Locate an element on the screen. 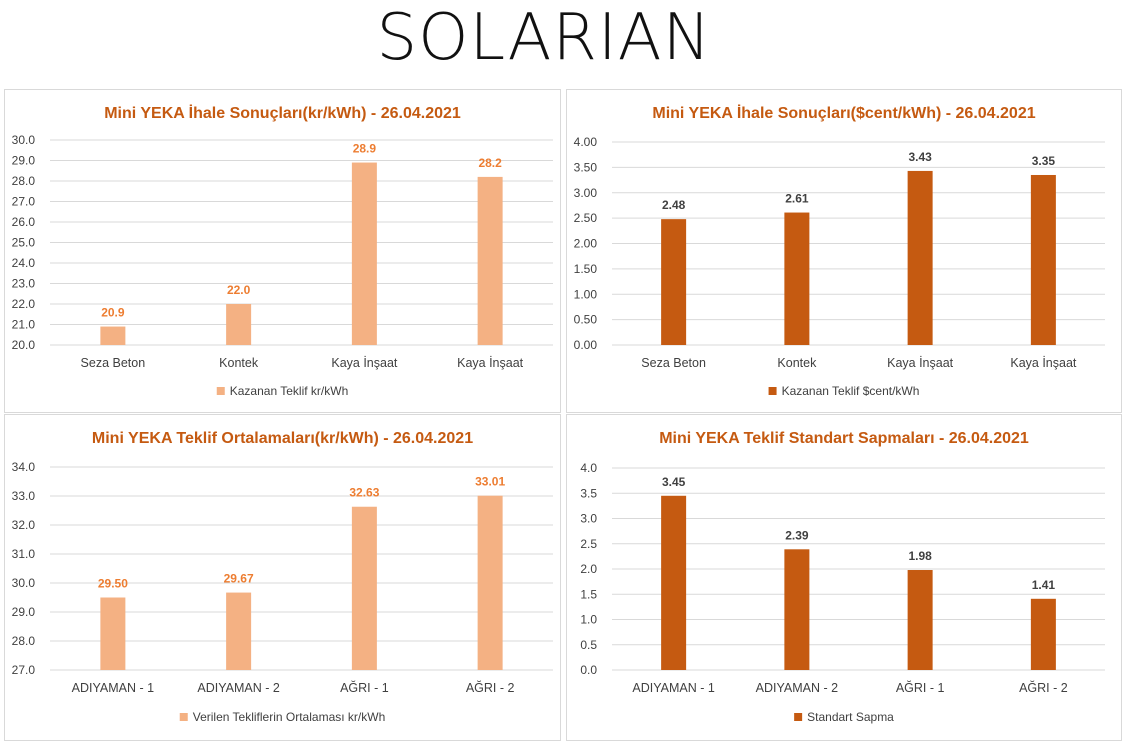  y-tick-label: 0.5 is located at coordinates (588, 645).